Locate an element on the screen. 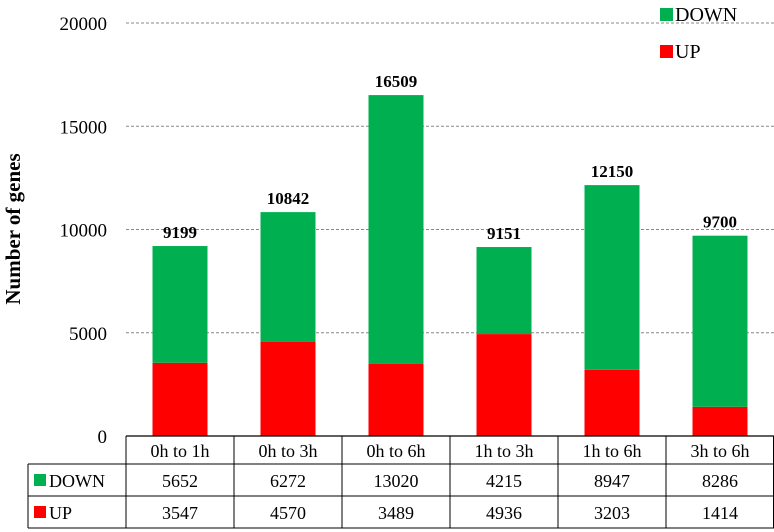 The width and height of the screenshot is (774, 532). table-legend-key-up is located at coordinates (40, 512).